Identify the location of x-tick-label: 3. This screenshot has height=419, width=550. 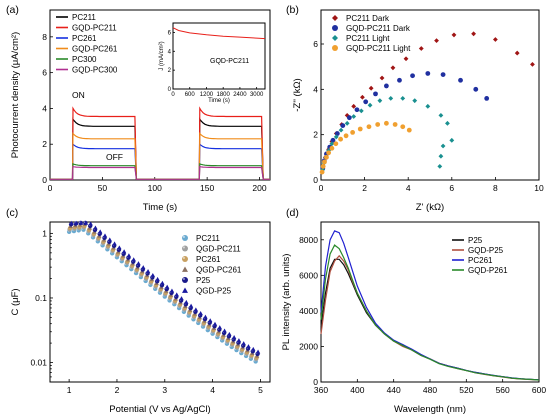
(164, 390).